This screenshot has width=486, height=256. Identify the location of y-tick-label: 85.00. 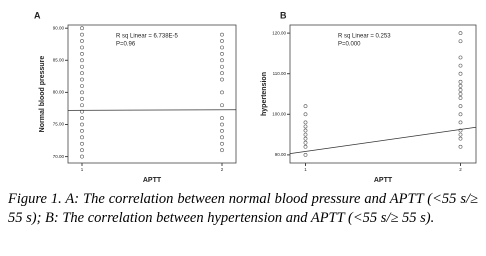
(59, 59).